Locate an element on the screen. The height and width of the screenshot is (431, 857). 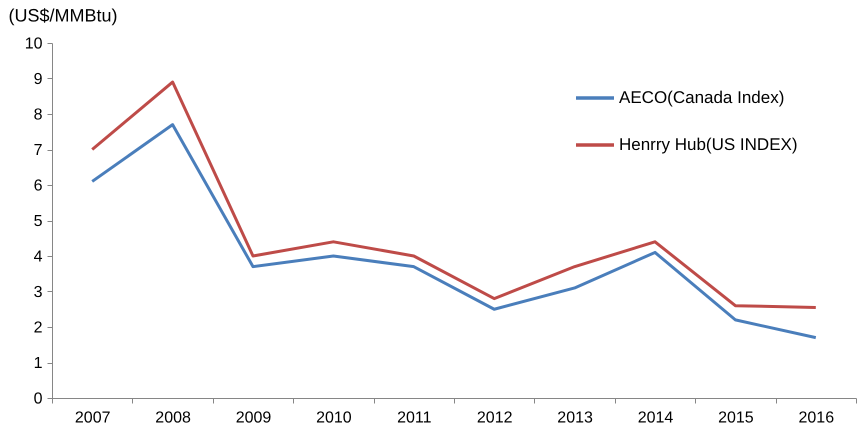
y-tick-label: 0 is located at coordinates (38, 399).